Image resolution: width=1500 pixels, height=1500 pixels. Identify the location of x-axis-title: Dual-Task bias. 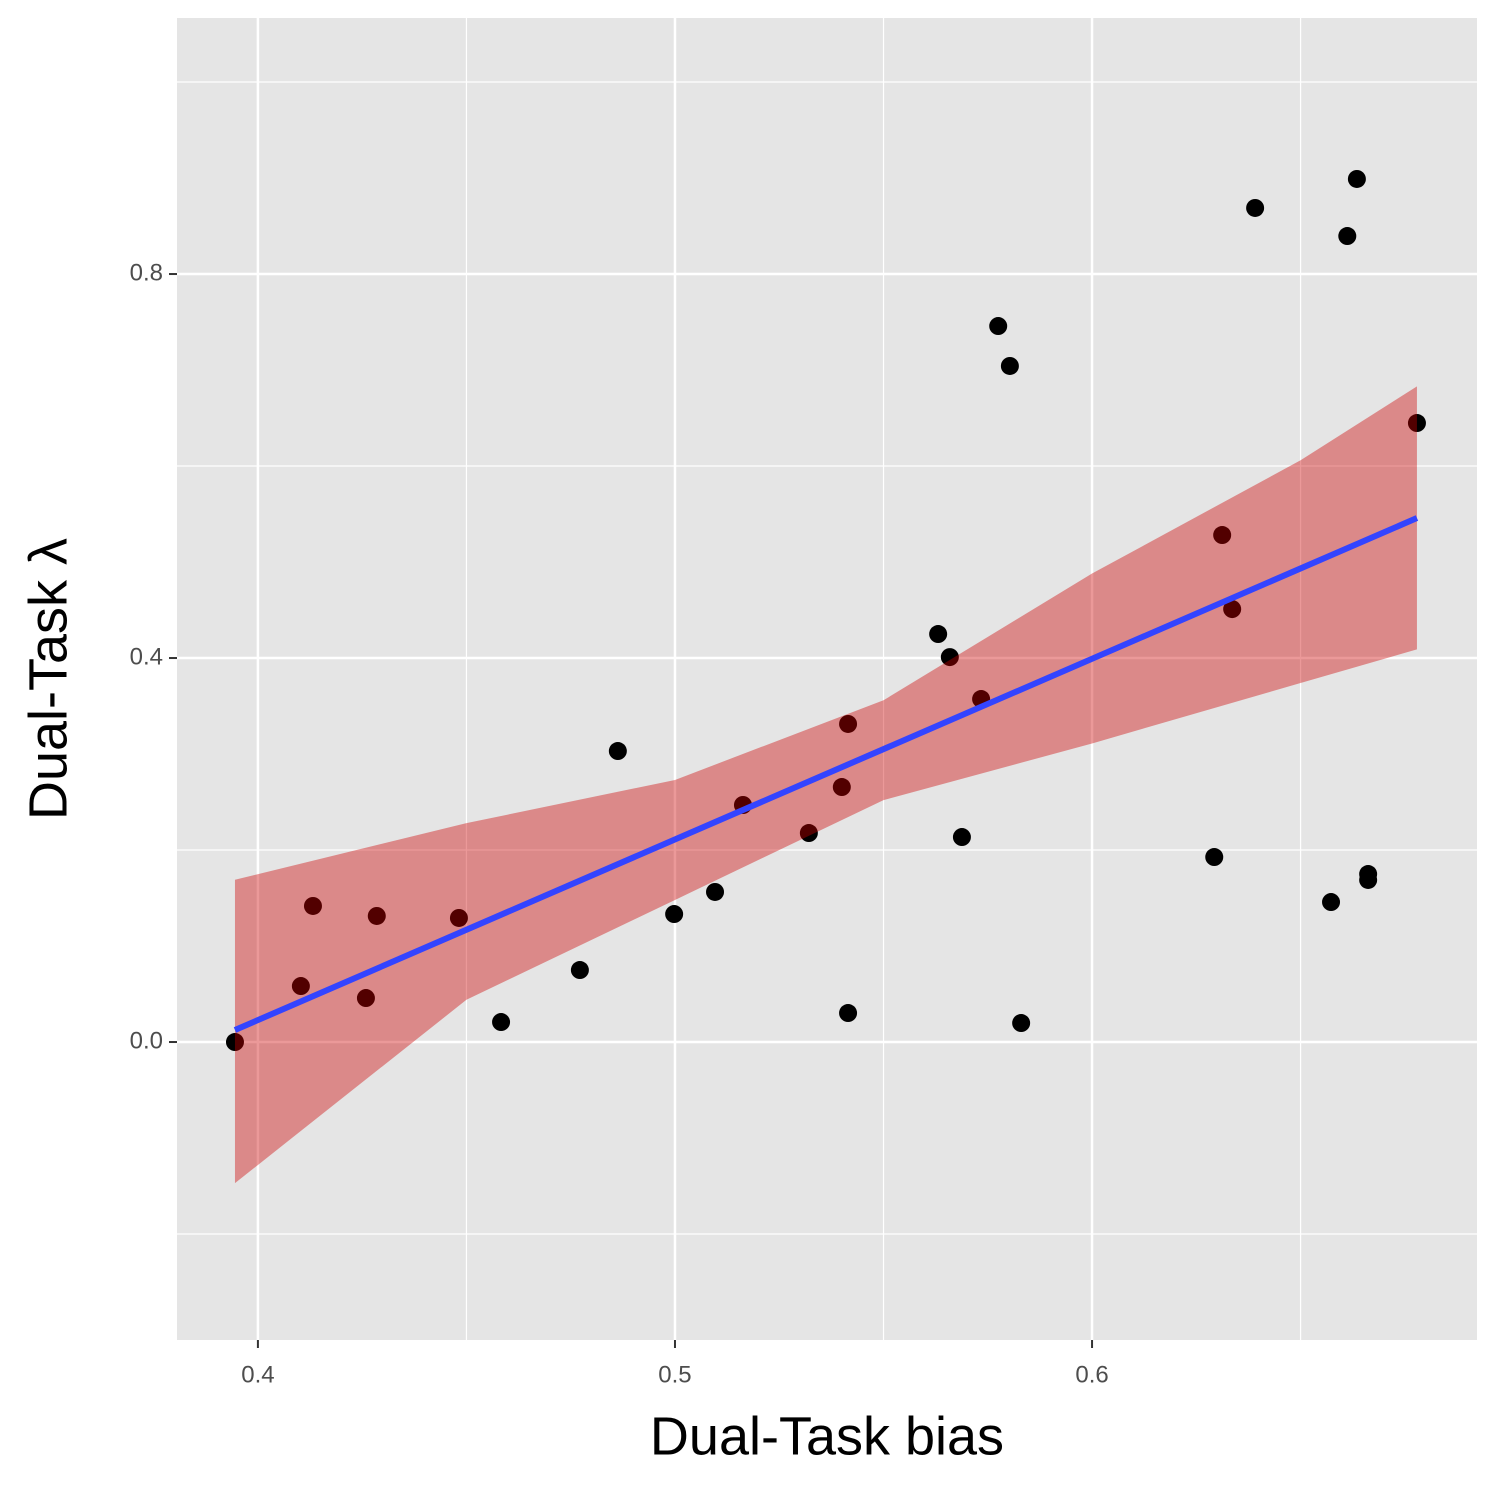
(827, 1436).